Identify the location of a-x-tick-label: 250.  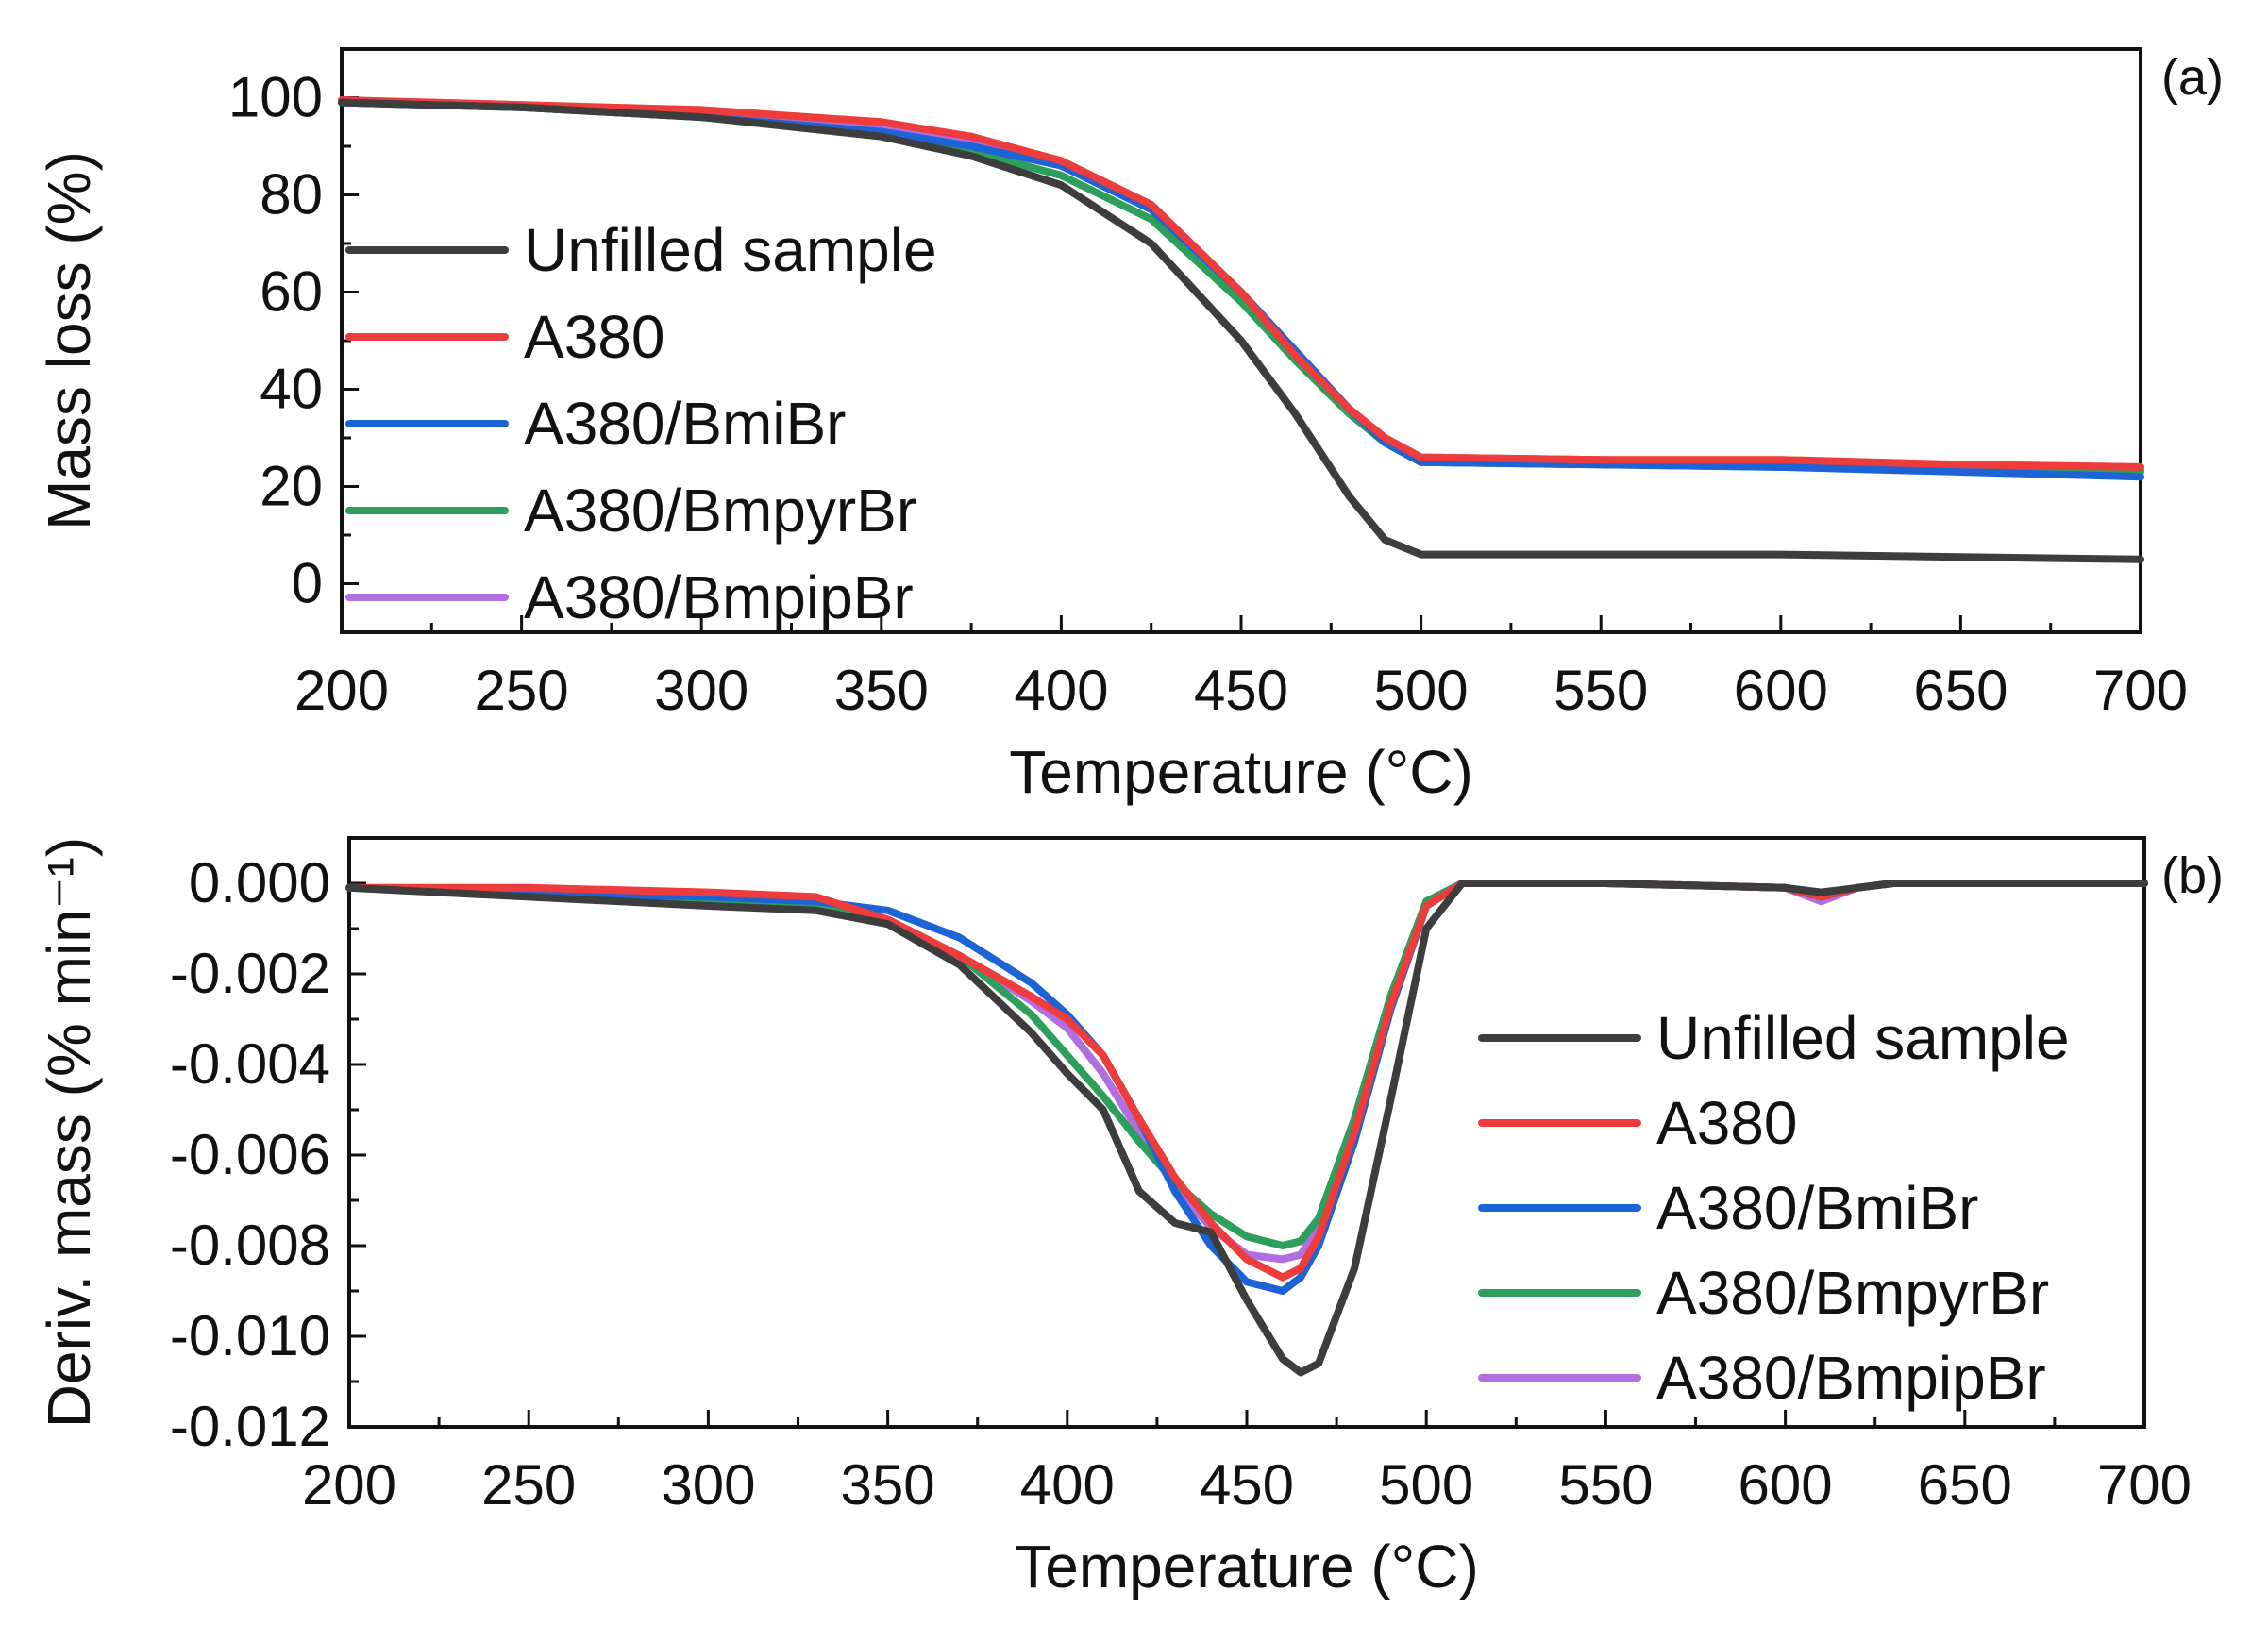
(522, 690).